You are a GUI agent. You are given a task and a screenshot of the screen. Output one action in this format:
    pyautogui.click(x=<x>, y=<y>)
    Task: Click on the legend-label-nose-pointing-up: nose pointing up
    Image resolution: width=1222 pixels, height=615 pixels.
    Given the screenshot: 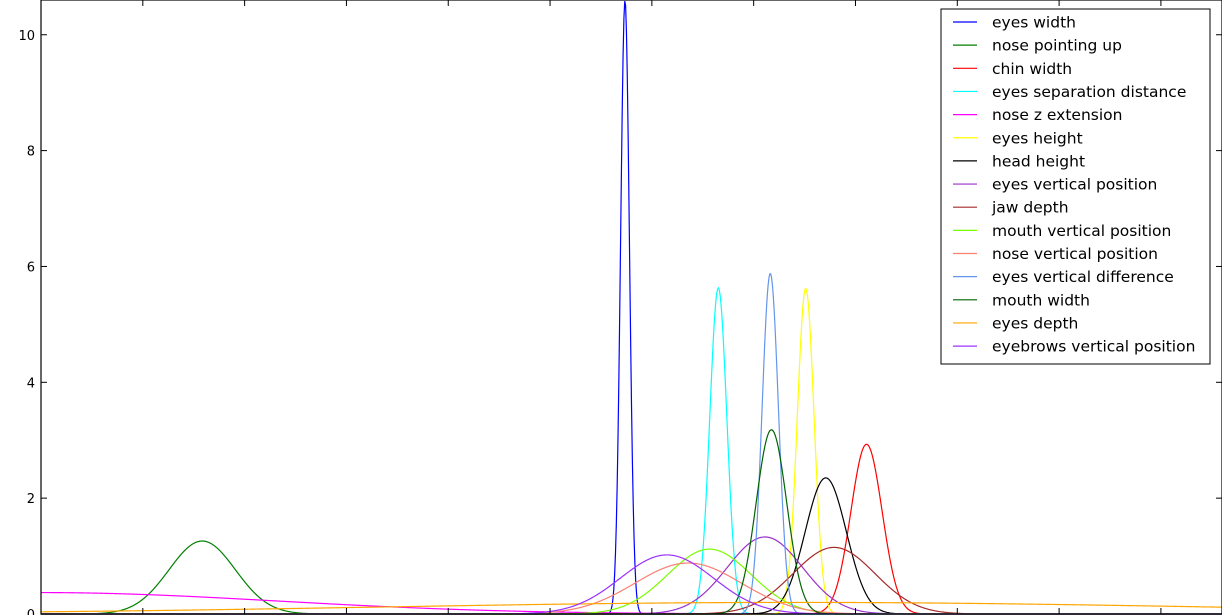 What is the action you would take?
    pyautogui.click(x=1057, y=46)
    